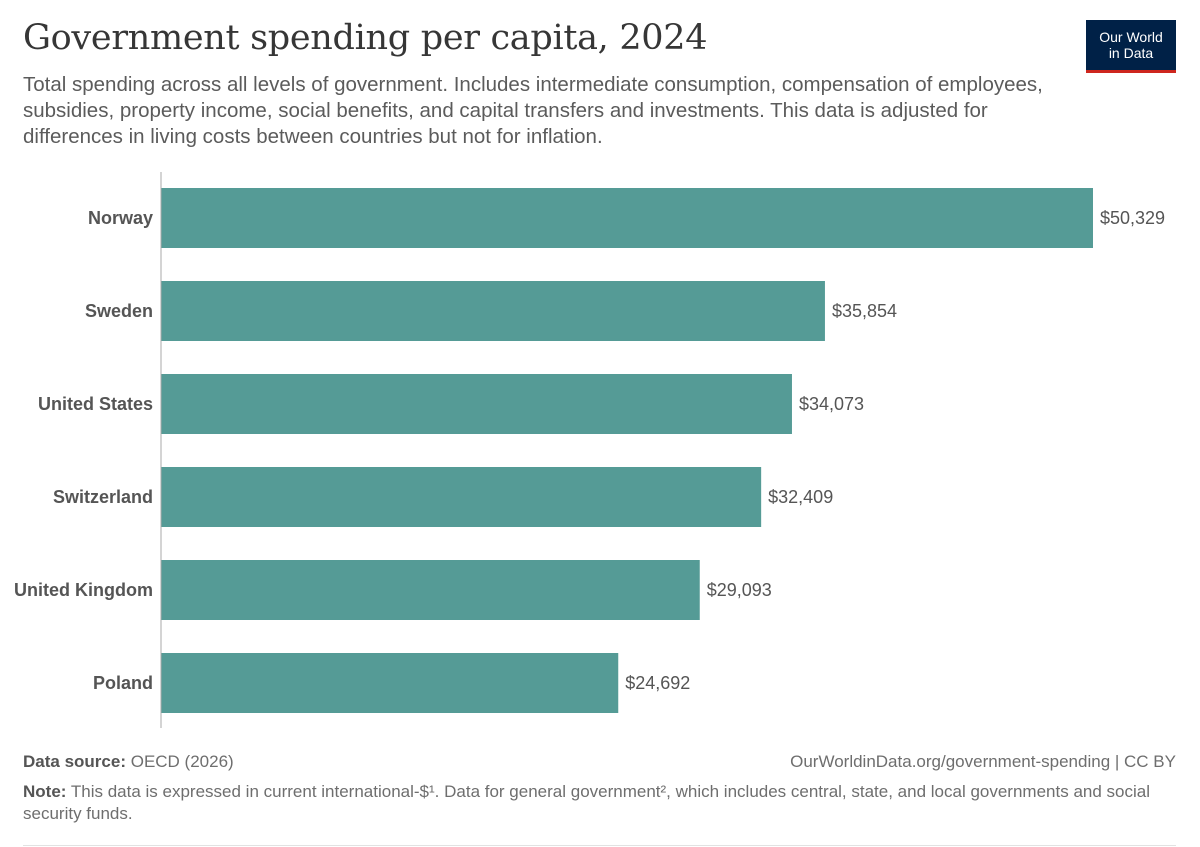 The height and width of the screenshot is (847, 1200). What do you see at coordinates (103, 497) in the screenshot?
I see `category-label-switzerland: Switzerland` at bounding box center [103, 497].